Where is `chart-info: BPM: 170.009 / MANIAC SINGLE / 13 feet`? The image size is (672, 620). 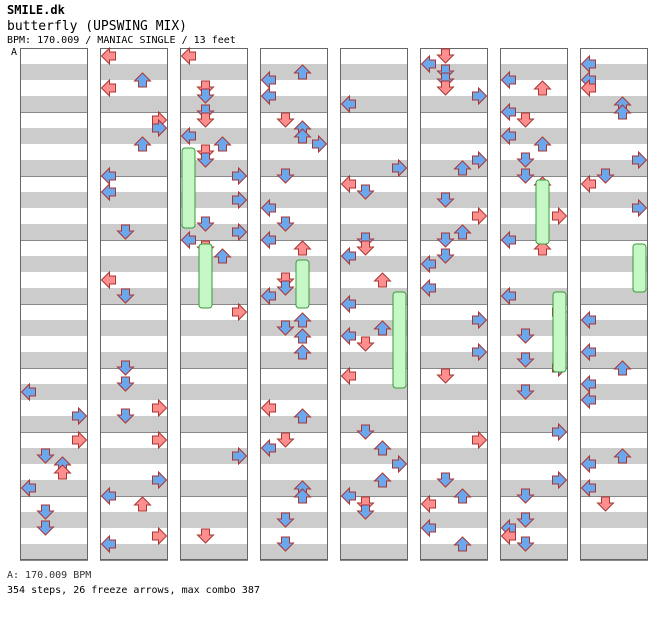
chart-info: BPM: 170.009 / MANIAC SINGLE / 13 feet is located at coordinates (121, 40).